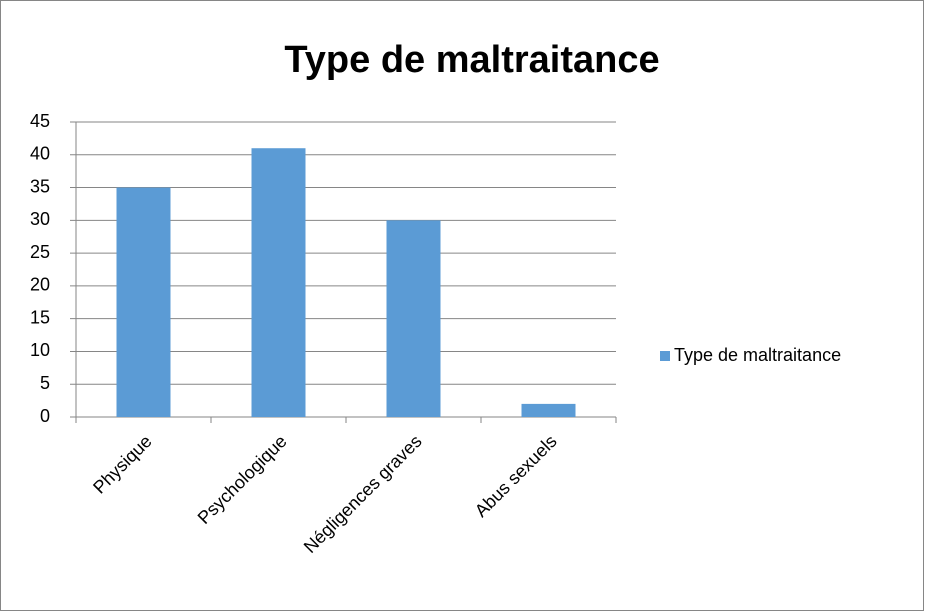  What do you see at coordinates (40, 219) in the screenshot?
I see `y-tick-label: 30` at bounding box center [40, 219].